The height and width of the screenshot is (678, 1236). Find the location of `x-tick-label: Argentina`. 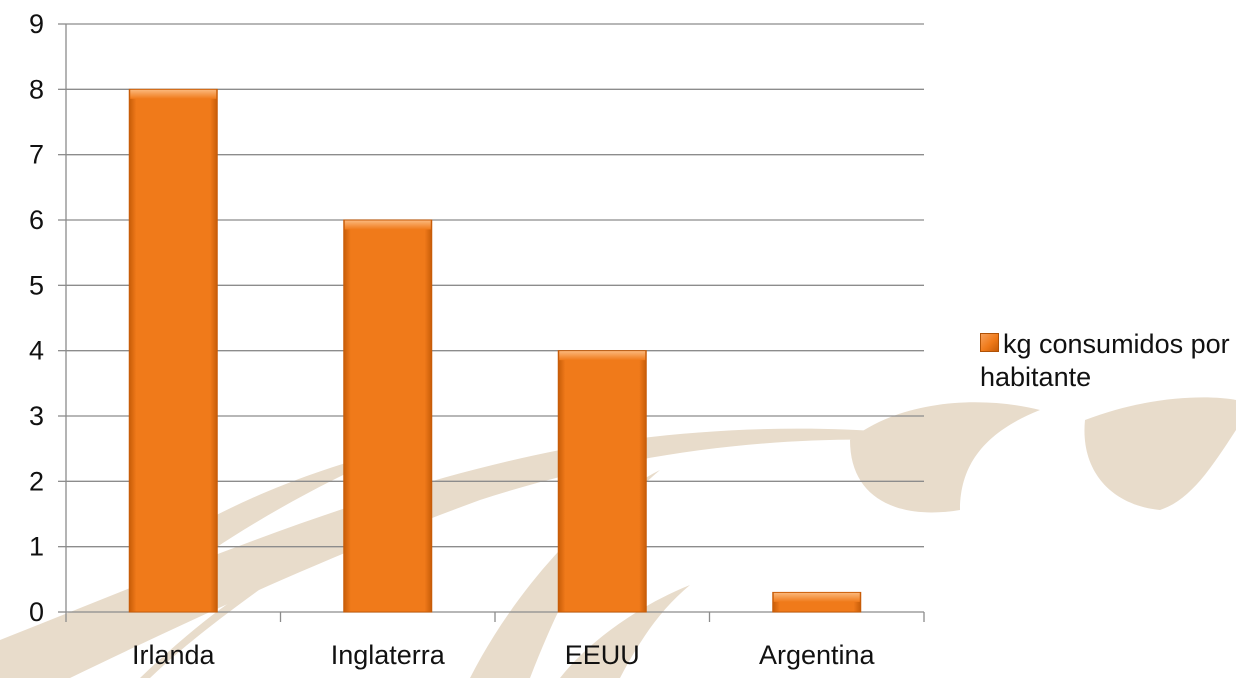

x-tick-label: Argentina is located at coordinates (817, 655).